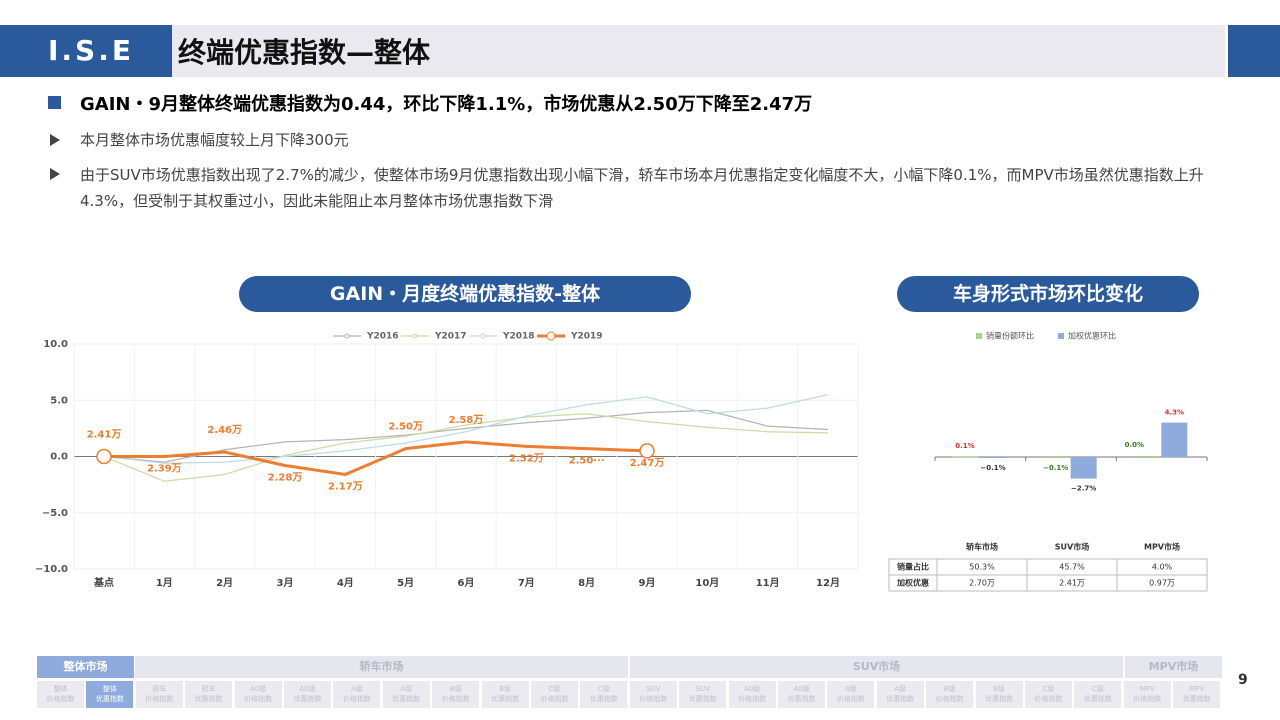  Describe the element at coordinates (224, 430) in the screenshot. I see `point-label: 2.46万` at that location.